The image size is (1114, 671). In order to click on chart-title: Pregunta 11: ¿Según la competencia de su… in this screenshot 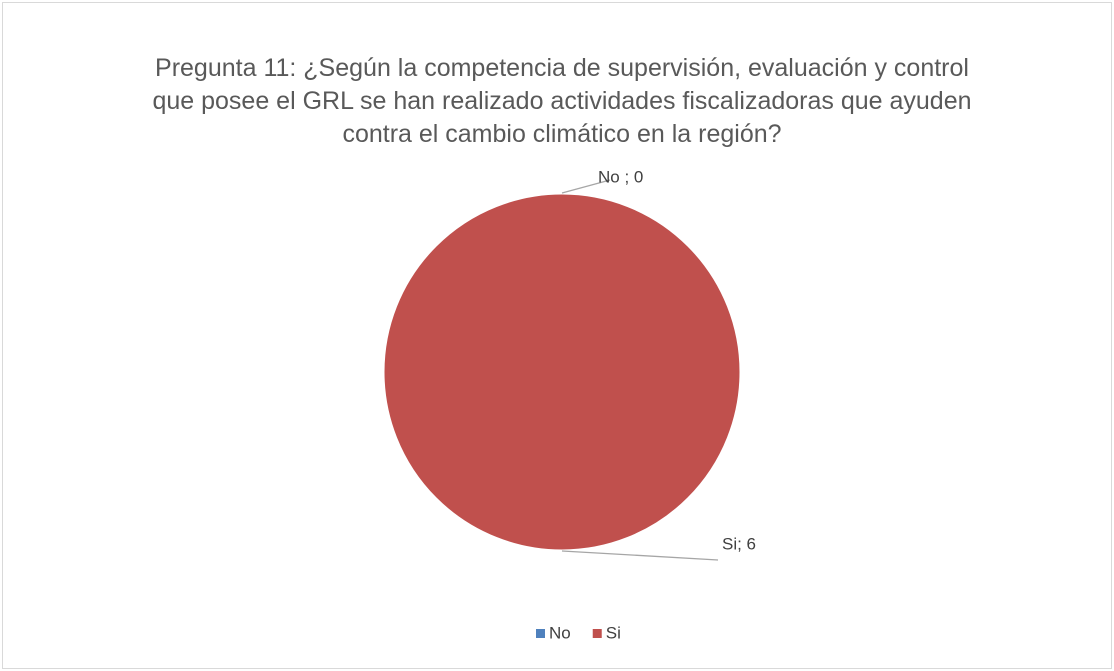, I will do `click(562, 101)`.